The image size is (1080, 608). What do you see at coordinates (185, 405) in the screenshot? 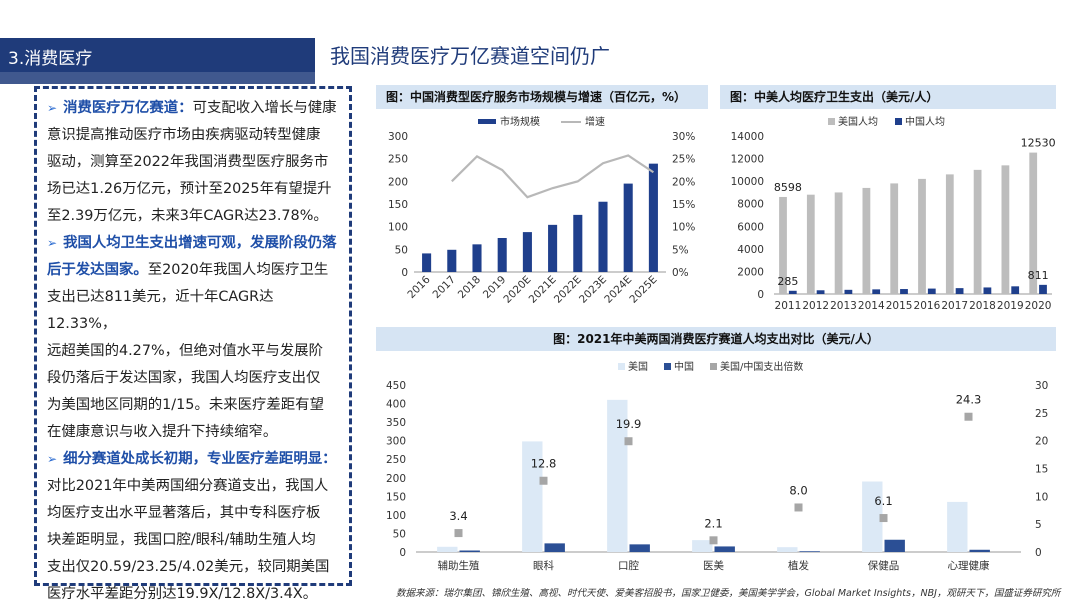
I see `bullet-line: 为美国地区同期的1/15。未来医疗差距有望` at bounding box center [185, 405].